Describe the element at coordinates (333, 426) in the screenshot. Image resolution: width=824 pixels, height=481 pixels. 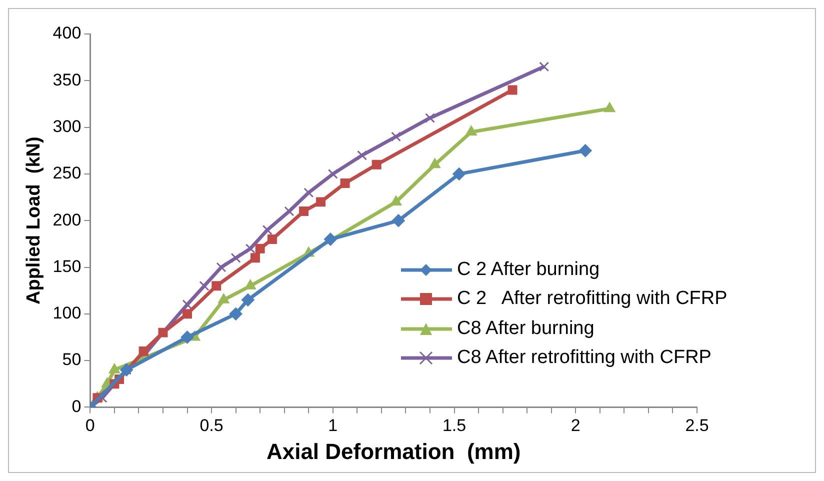
I see `x-tick-label: 1` at that location.